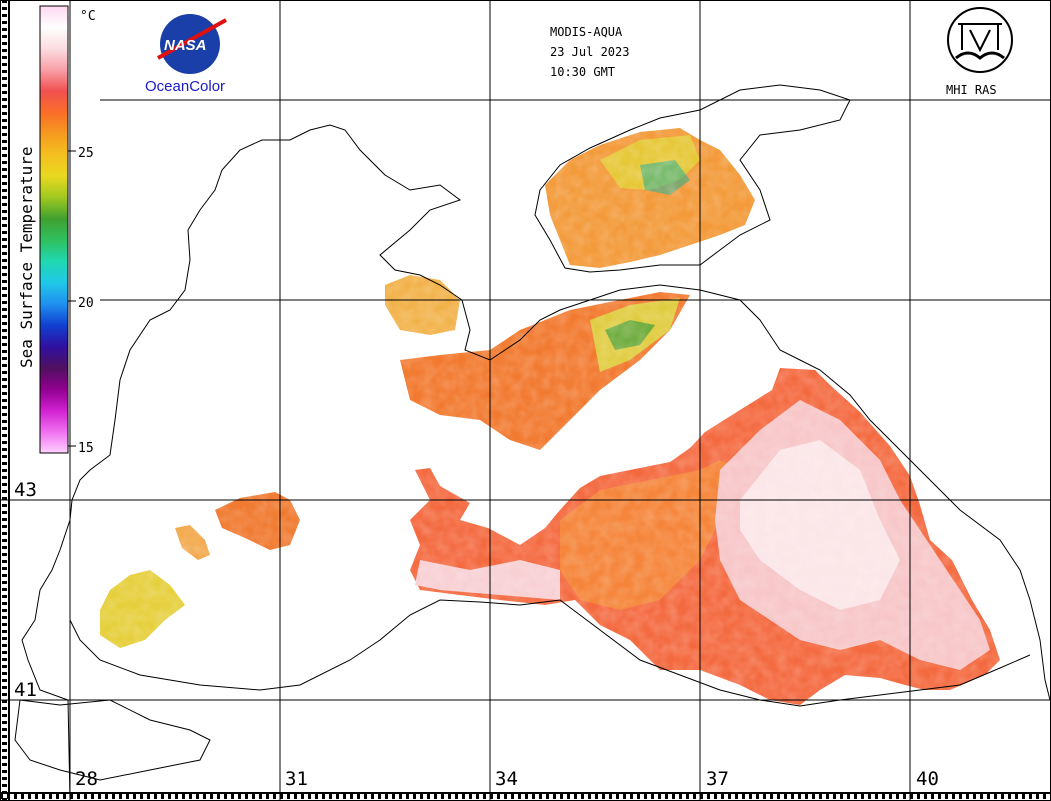 The height and width of the screenshot is (801, 1051). What do you see at coordinates (927, 779) in the screenshot?
I see `lon-label-40: 40` at bounding box center [927, 779].